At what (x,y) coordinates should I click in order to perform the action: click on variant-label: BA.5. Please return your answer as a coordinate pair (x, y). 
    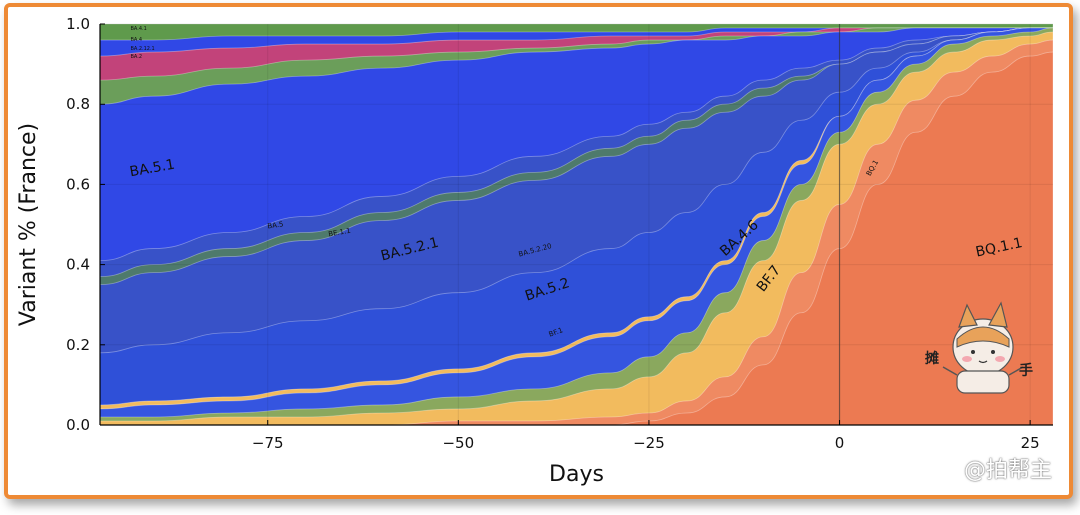
    Looking at the image, I should click on (275, 225).